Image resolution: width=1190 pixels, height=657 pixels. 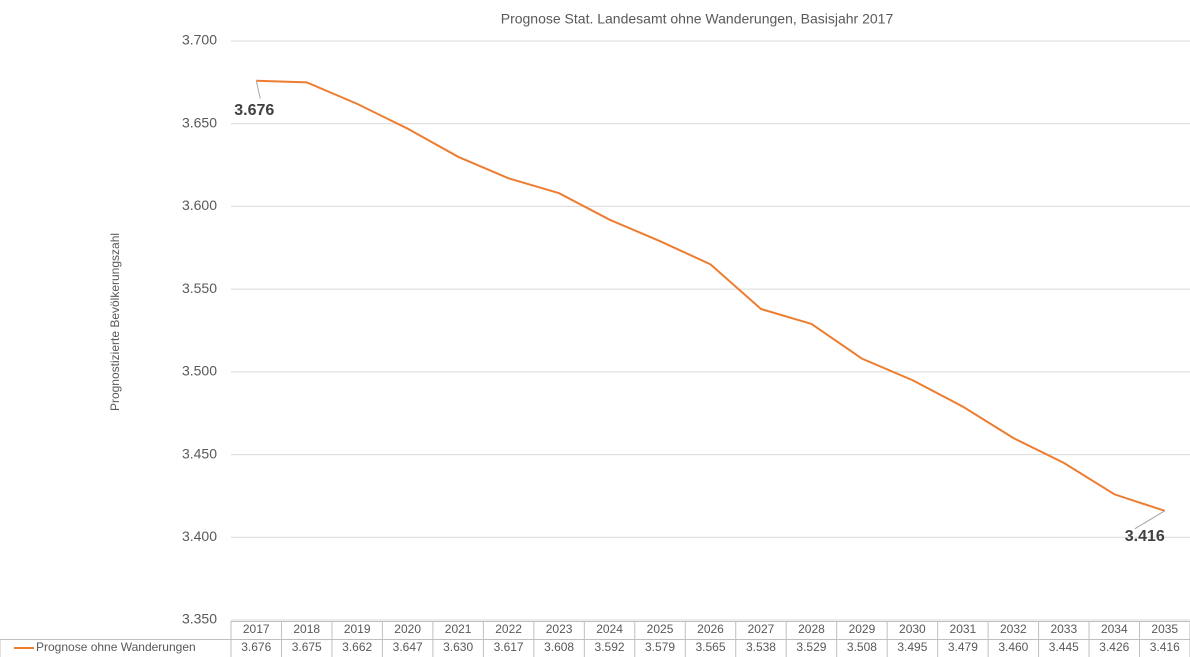 What do you see at coordinates (1064, 647) in the screenshot?
I see `table-value: 3.445` at bounding box center [1064, 647].